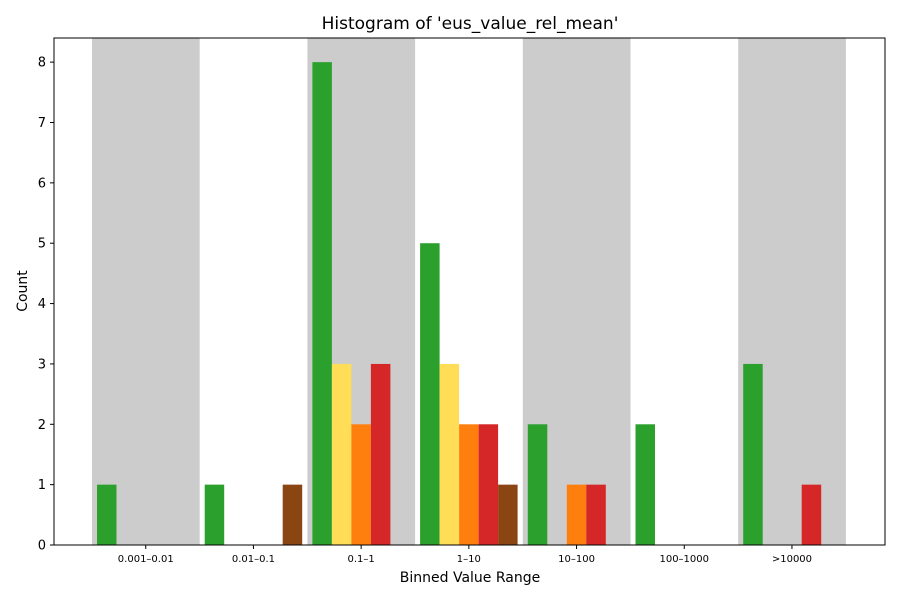  What do you see at coordinates (42, 123) in the screenshot?
I see `y-tick-label: 7` at bounding box center [42, 123].